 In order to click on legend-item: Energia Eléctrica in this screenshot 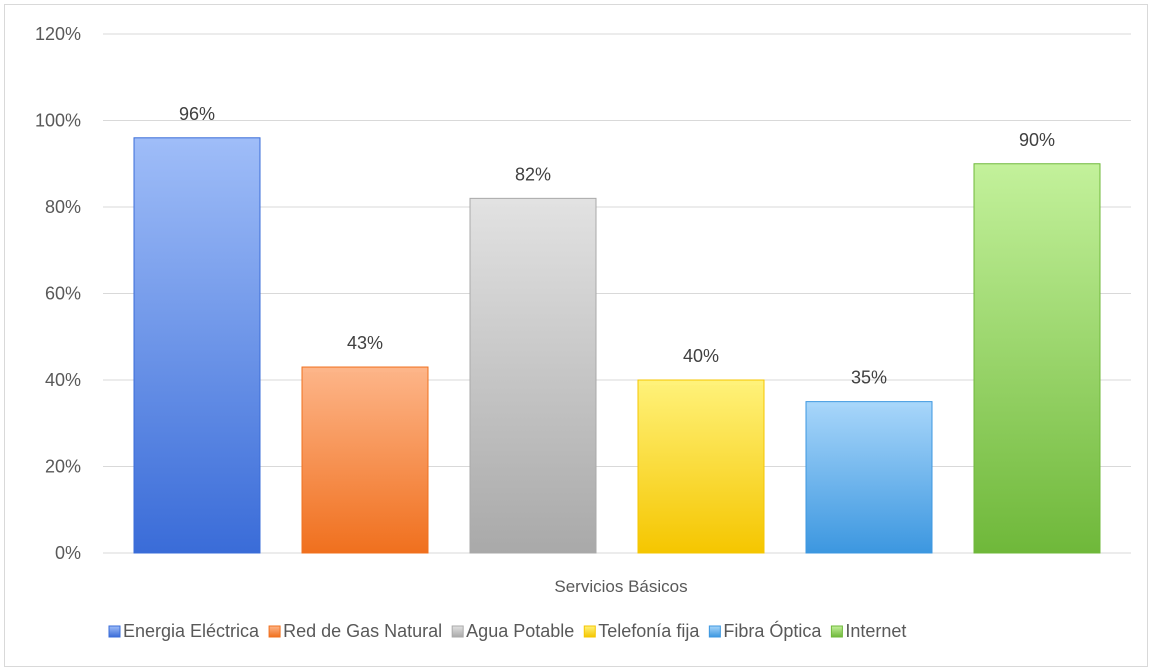, I will do `click(184, 631)`.